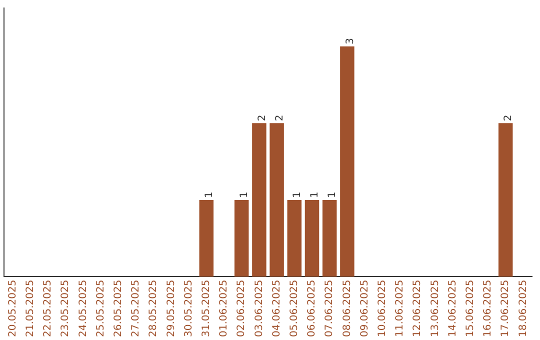 The width and height of the screenshot is (540, 340). I want to click on x-tick-label: 17.06.2025, so click(506, 309).